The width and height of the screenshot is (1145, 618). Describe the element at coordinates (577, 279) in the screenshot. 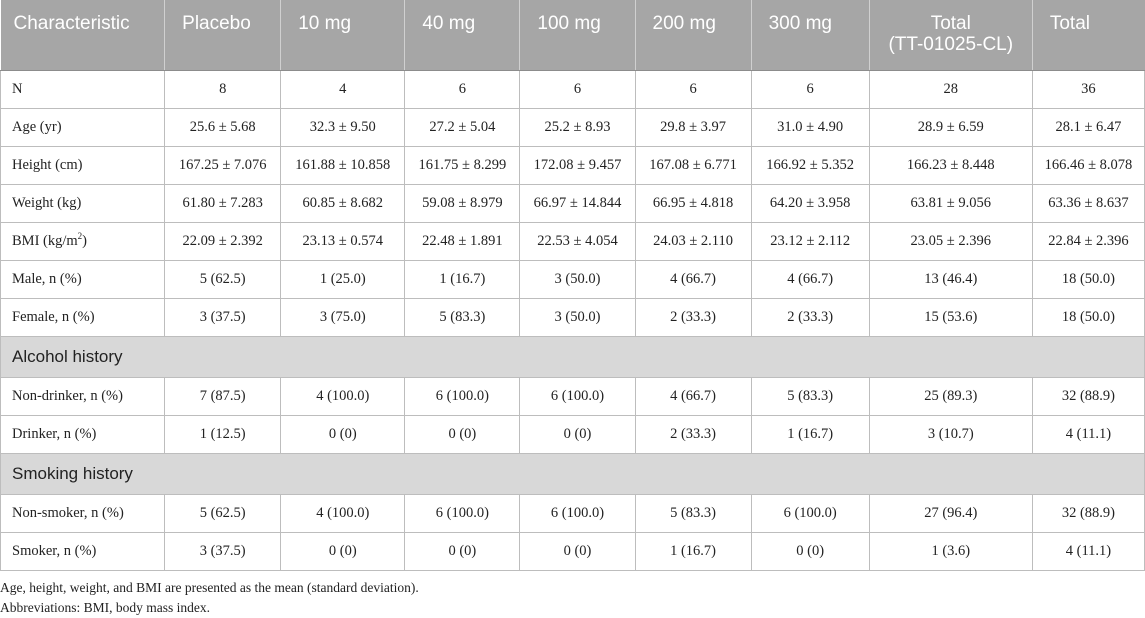

I see `table-cell: 3 (50.0)` at that location.